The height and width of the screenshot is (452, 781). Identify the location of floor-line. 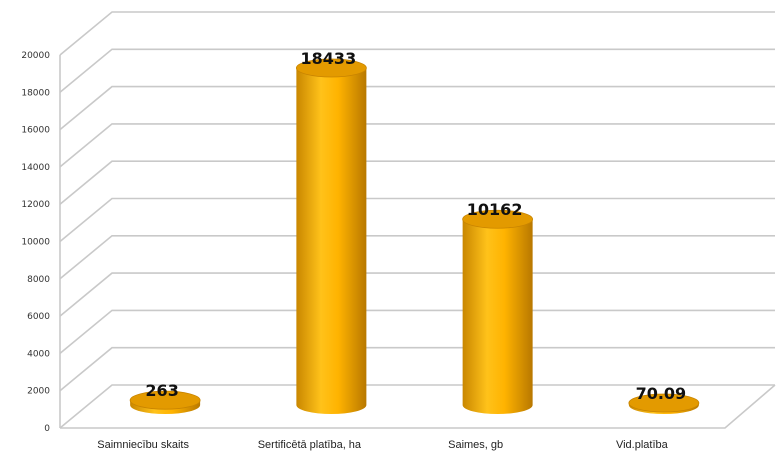
(418, 406).